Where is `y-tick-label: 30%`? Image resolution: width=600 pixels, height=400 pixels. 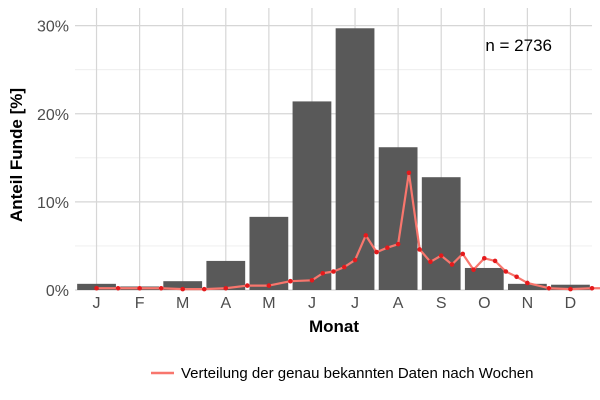 y-tick-label: 30% is located at coordinates (53, 27).